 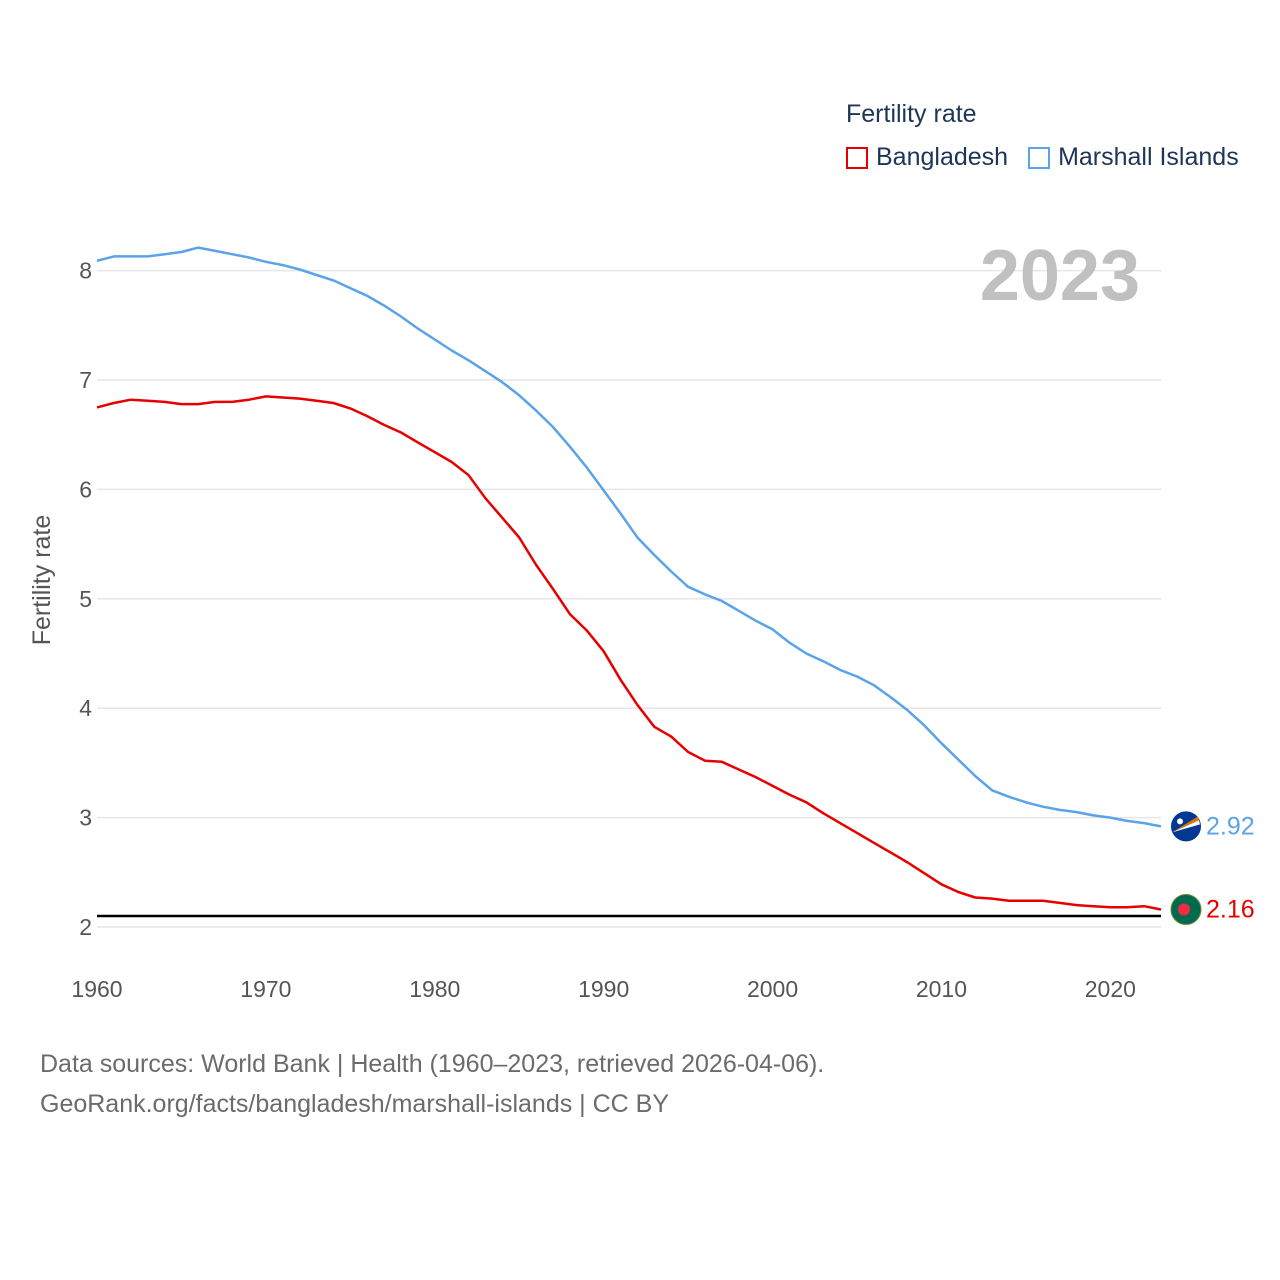 I want to click on x-tick-label-1990: 1990, so click(x=603, y=989).